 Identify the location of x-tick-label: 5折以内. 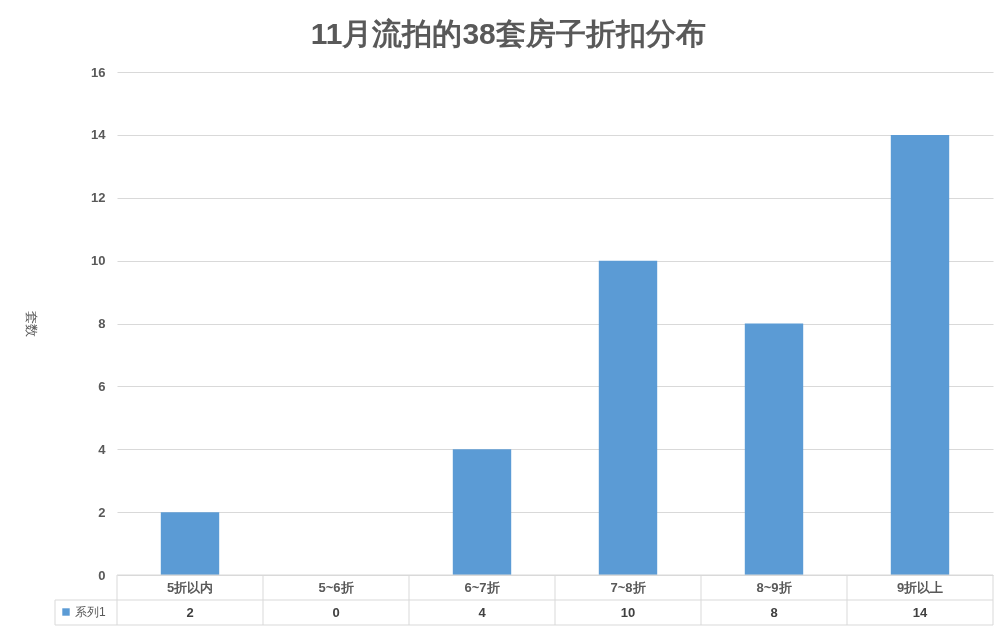
(190, 587).